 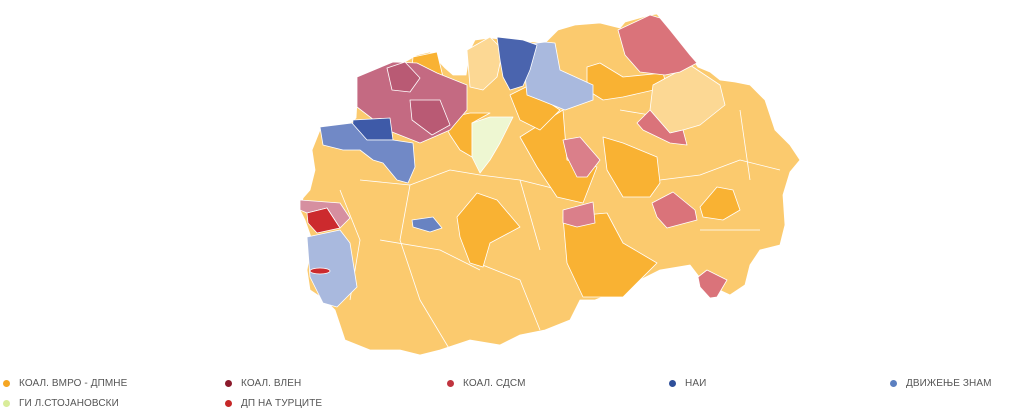 I want to click on legend-label: ДП НА ТУРЦИТЕ, so click(x=282, y=403).